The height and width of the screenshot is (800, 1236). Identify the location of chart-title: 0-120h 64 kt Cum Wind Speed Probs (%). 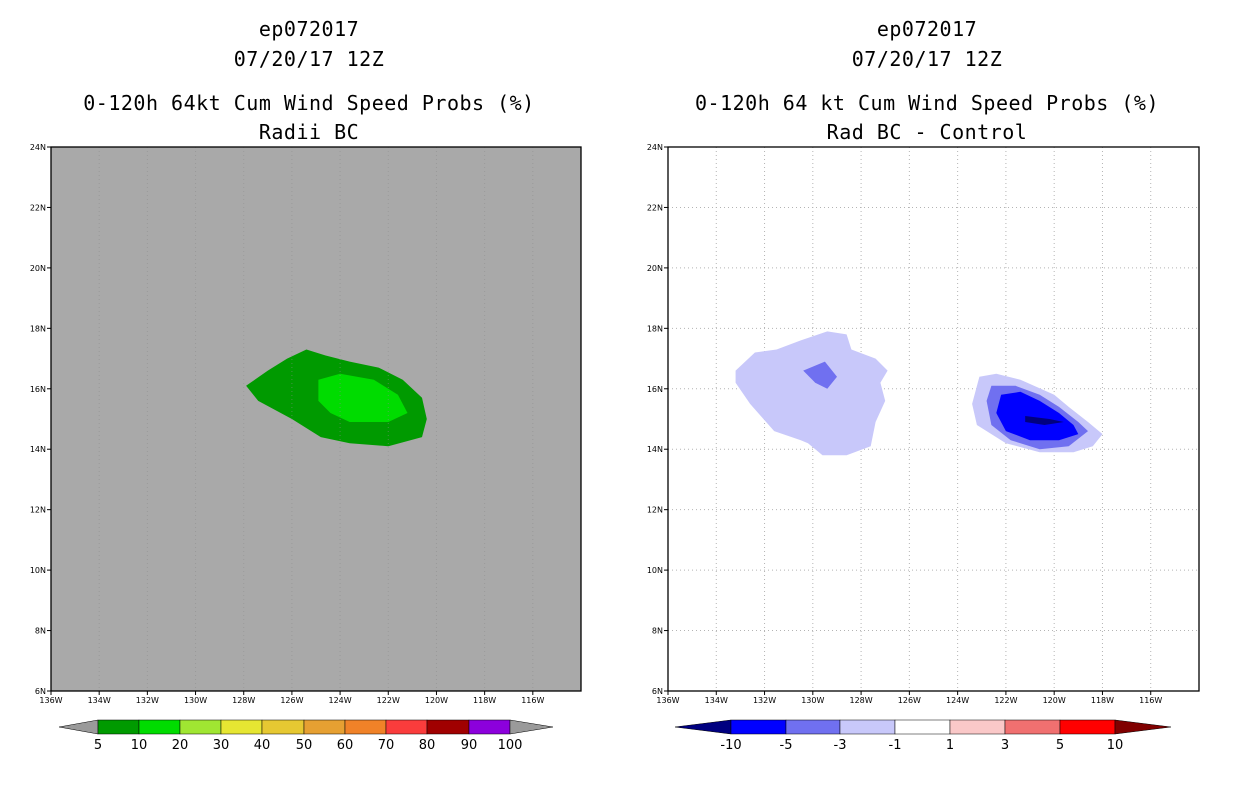
(927, 103).